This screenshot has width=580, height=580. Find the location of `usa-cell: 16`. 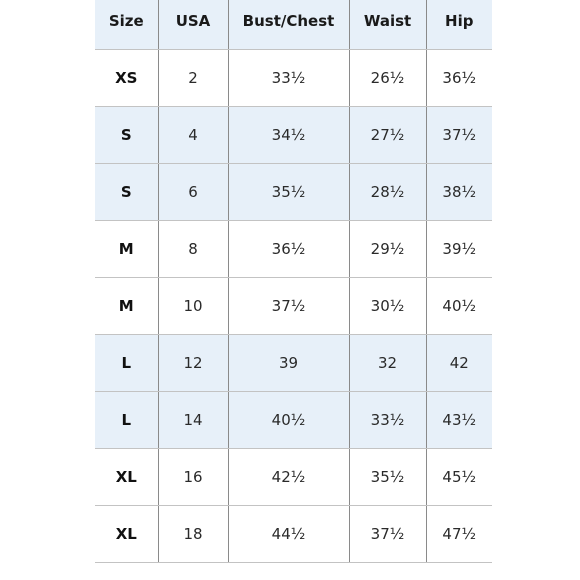

usa-cell: 16 is located at coordinates (193, 477).